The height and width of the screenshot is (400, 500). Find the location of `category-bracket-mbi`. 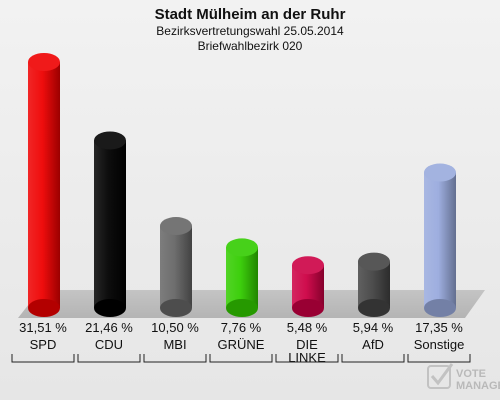

category-bracket-mbi is located at coordinates (175, 358).